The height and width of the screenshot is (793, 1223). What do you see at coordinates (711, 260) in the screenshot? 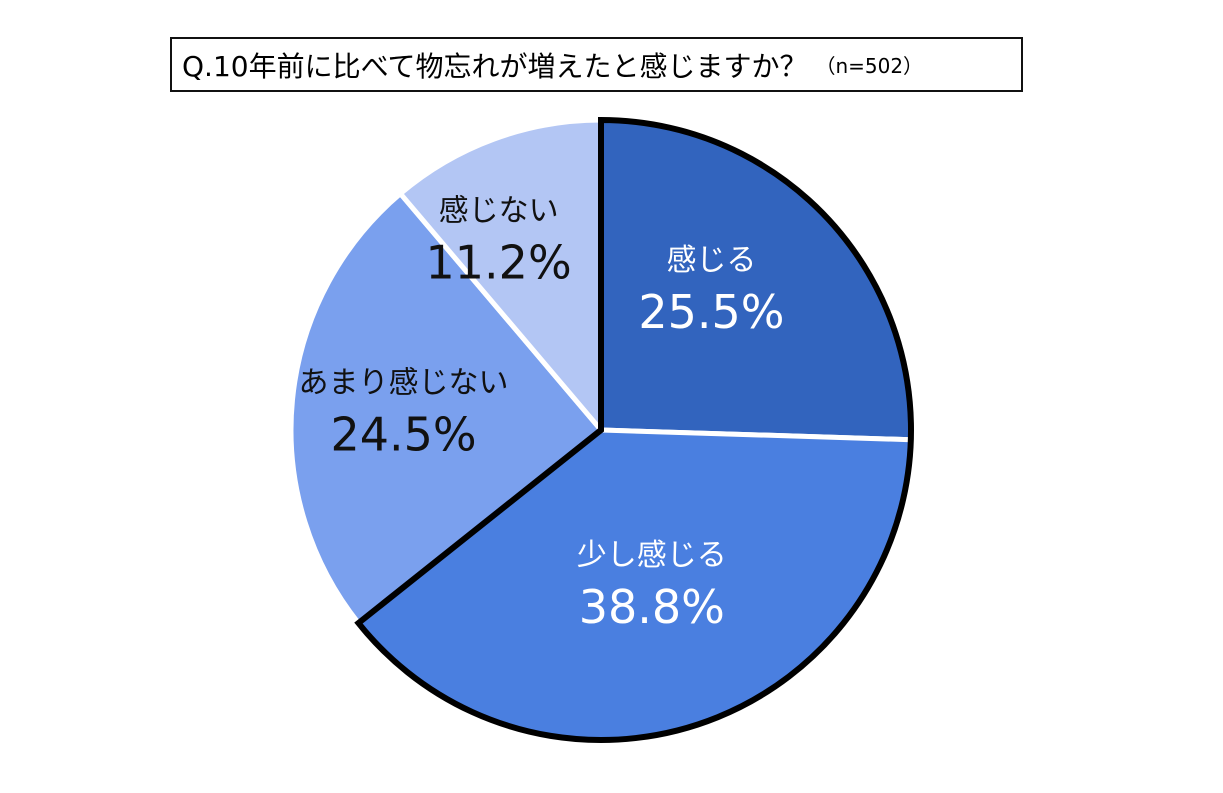
I see `slice-category-label-kanjiru: 感じる` at bounding box center [711, 260].